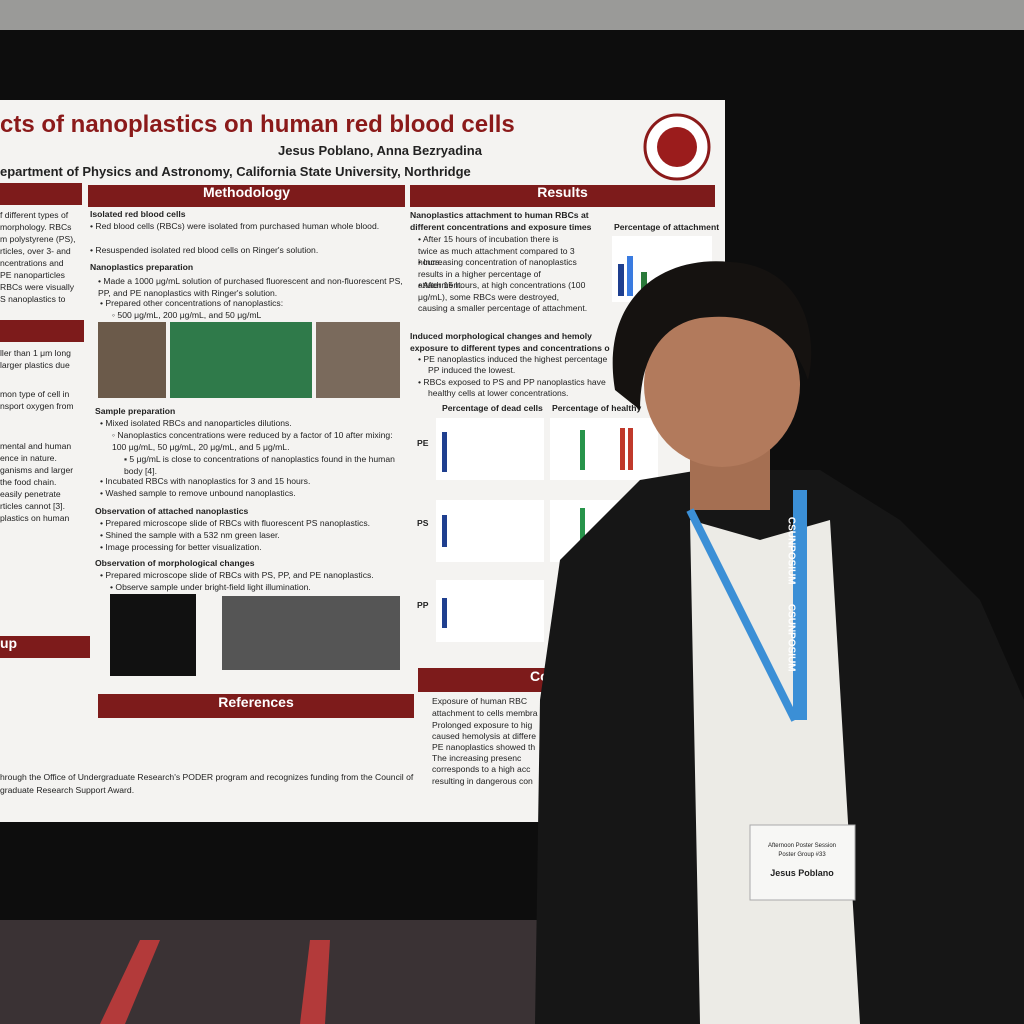 Image resolution: width=1024 pixels, height=1024 pixels. What do you see at coordinates (802, 846) in the screenshot?
I see `badge-text: Afternoon Poster Session` at bounding box center [802, 846].